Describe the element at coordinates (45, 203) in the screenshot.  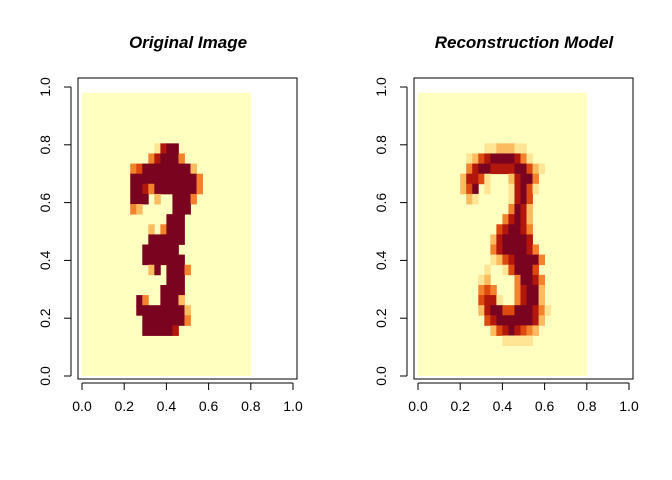
I see `y-tick-label: 0.6` at that location.